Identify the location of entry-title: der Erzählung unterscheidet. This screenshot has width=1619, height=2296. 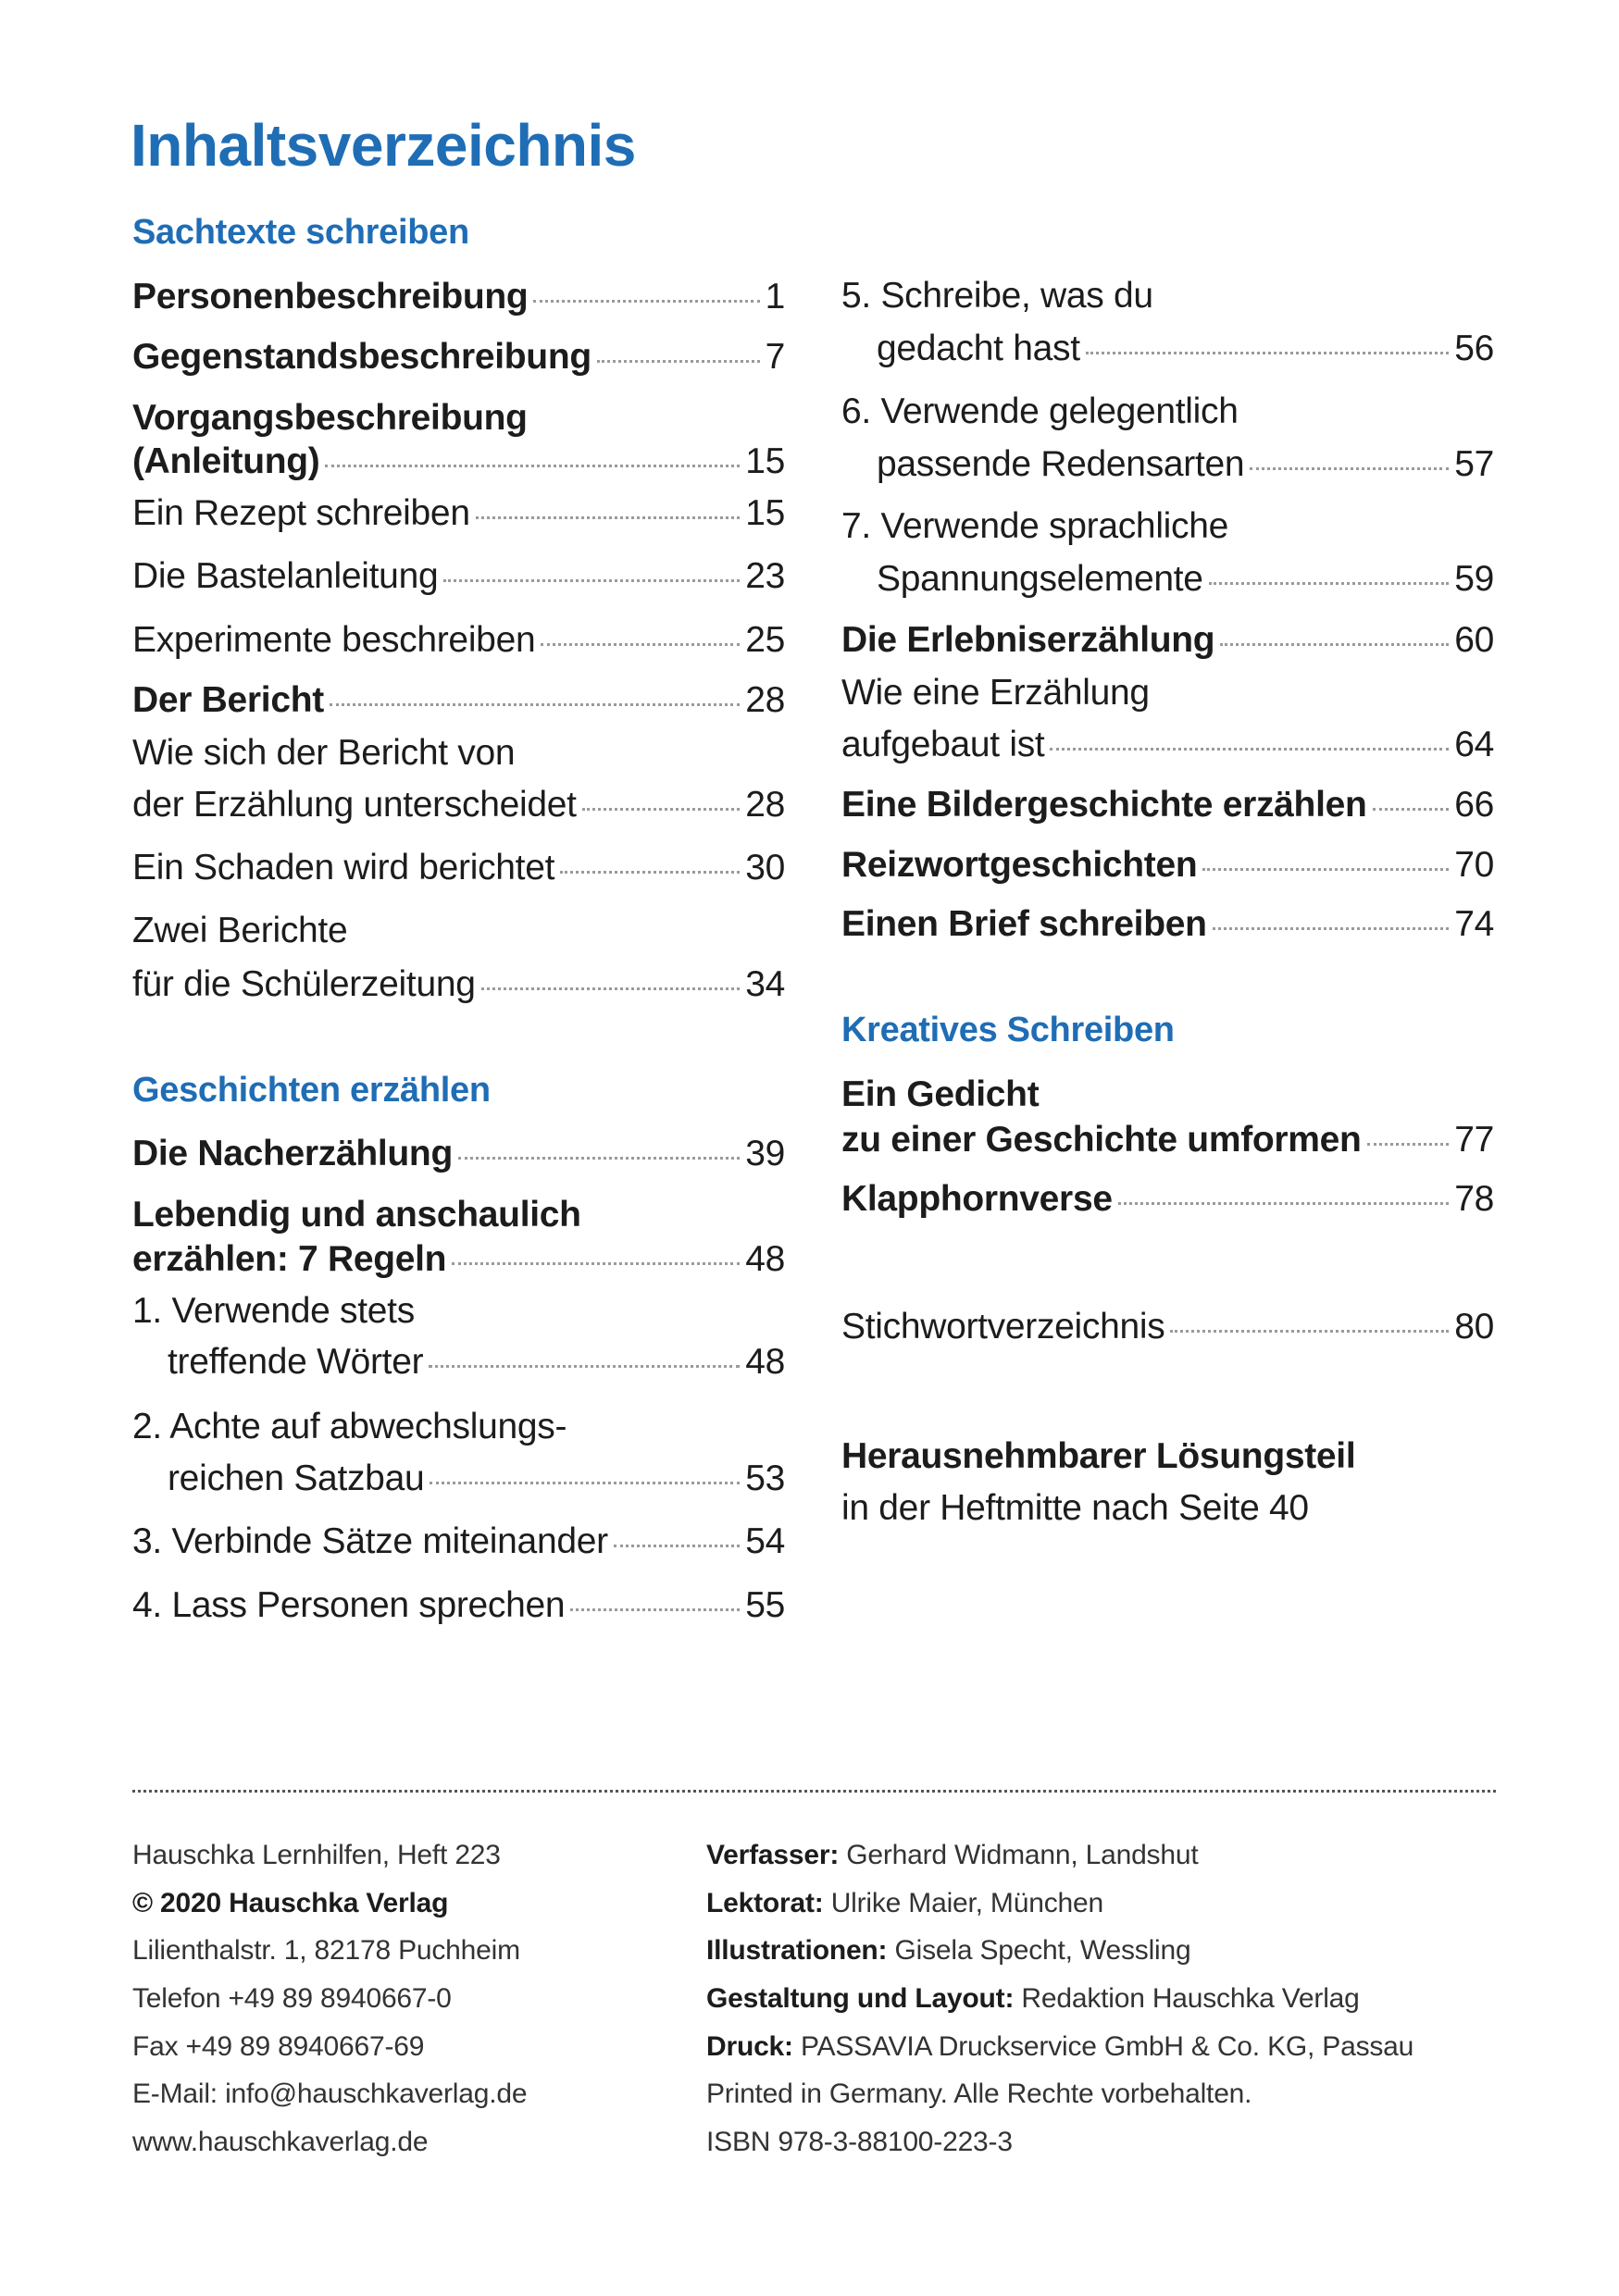
(355, 804).